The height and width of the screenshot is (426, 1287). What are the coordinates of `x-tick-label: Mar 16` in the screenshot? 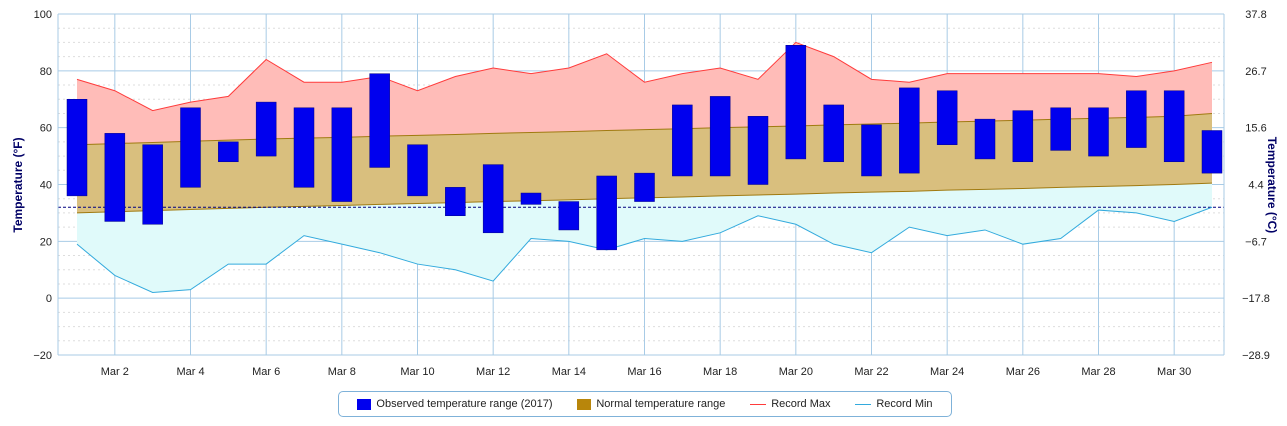 It's located at (644, 372).